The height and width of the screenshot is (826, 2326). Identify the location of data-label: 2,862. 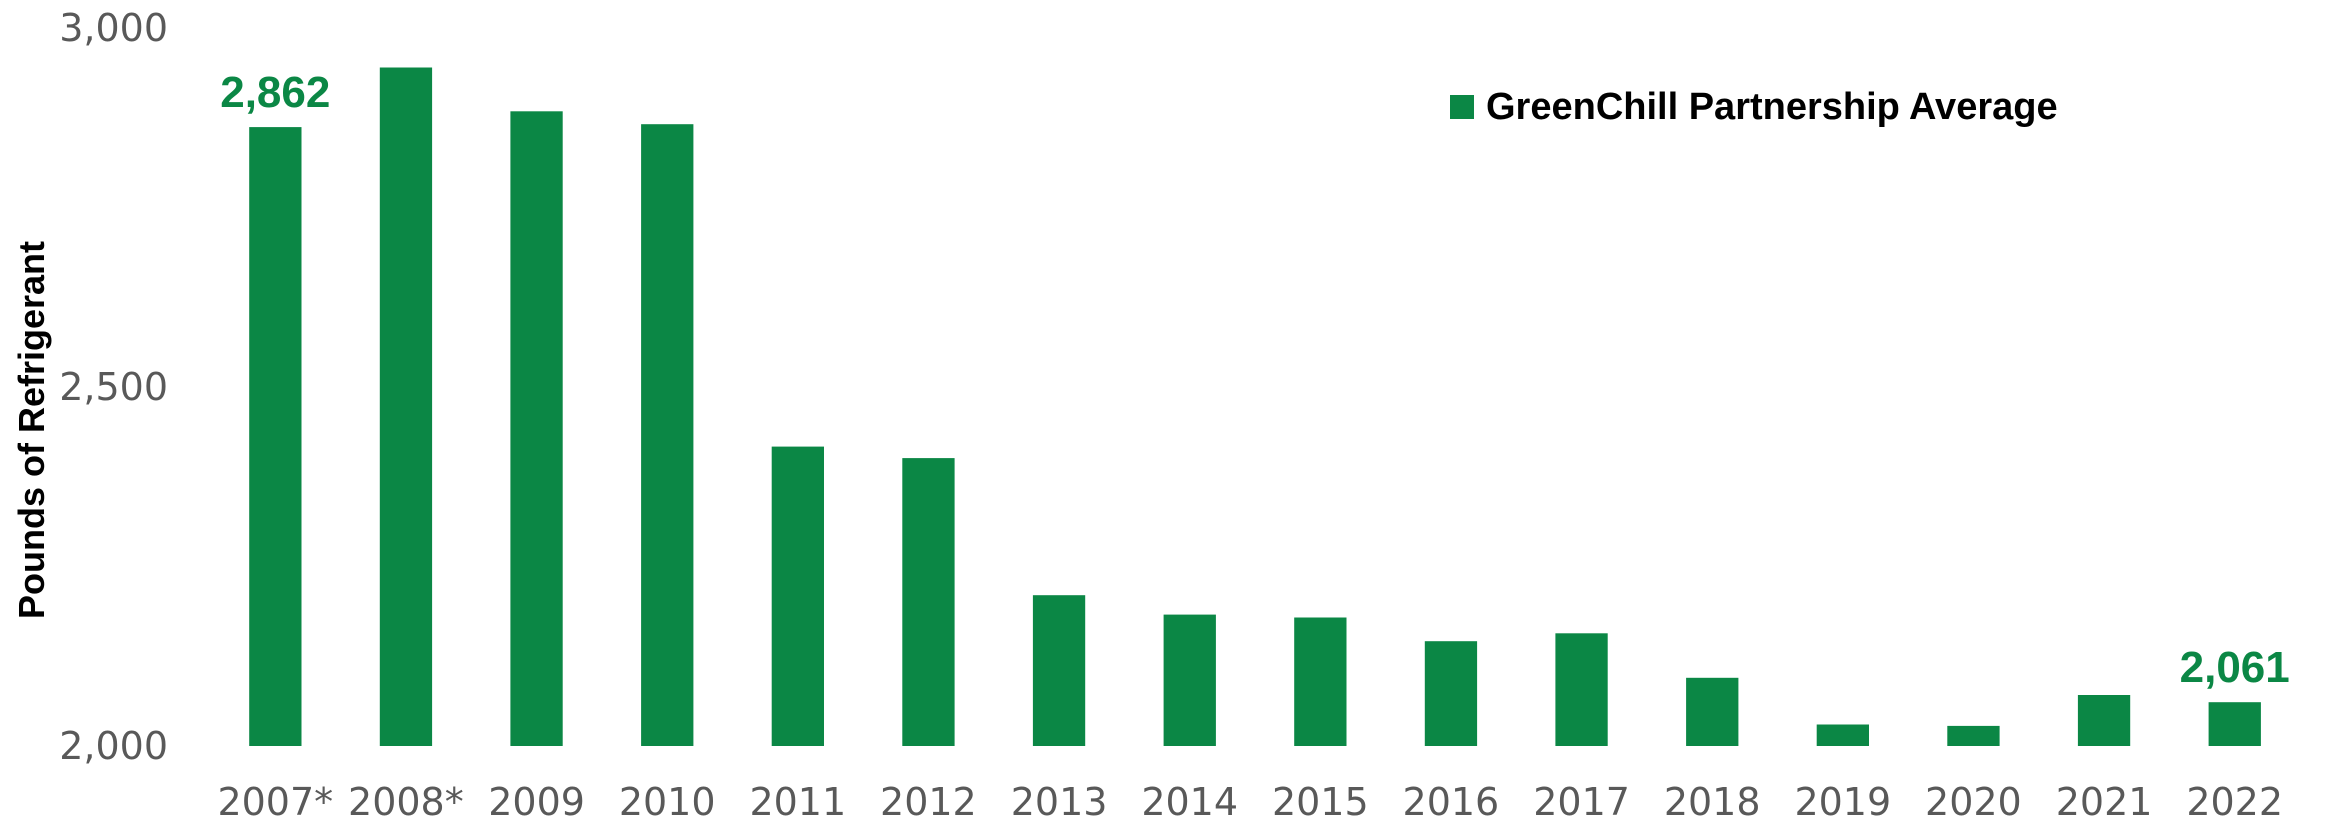
(275, 92).